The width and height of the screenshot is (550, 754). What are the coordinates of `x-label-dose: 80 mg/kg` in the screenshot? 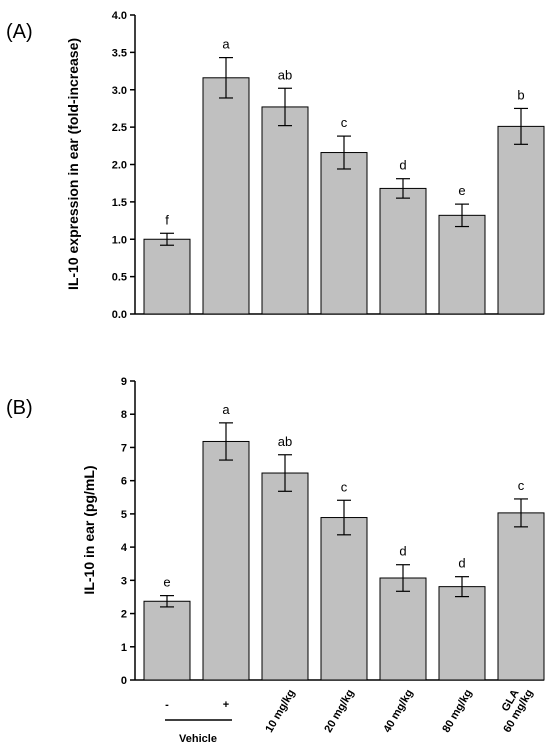 It's located at (457, 711).